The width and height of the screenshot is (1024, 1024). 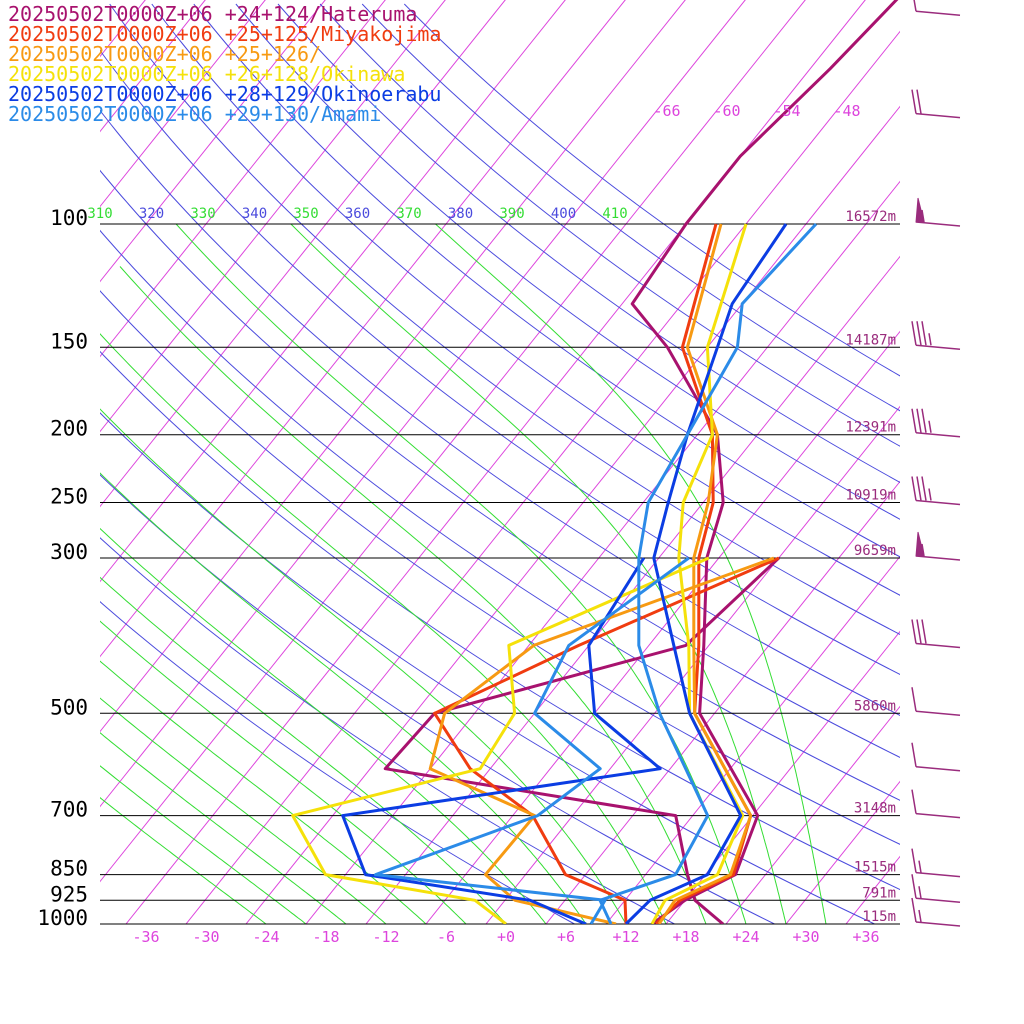 I want to click on theta-label: 360, so click(x=357, y=214).